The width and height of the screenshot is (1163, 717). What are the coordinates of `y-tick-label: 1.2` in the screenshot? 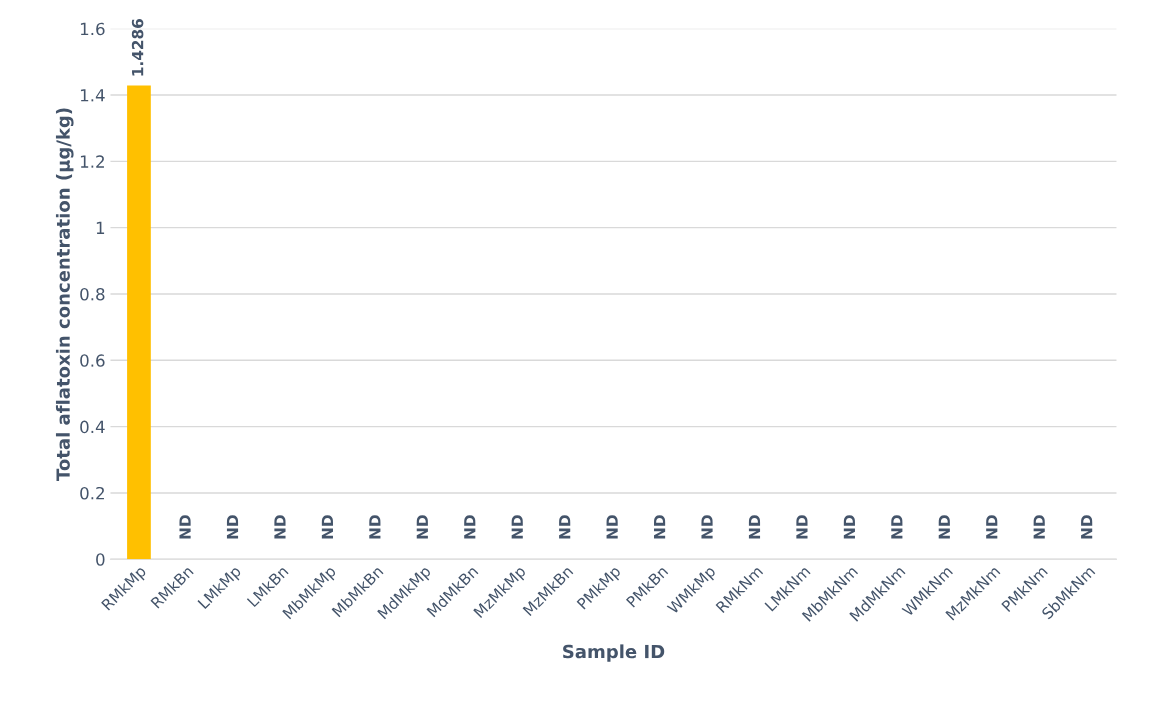 It's located at (92, 161).